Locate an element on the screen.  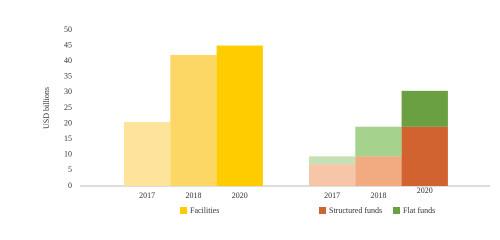
y-tick-label: 15 is located at coordinates (68, 138).